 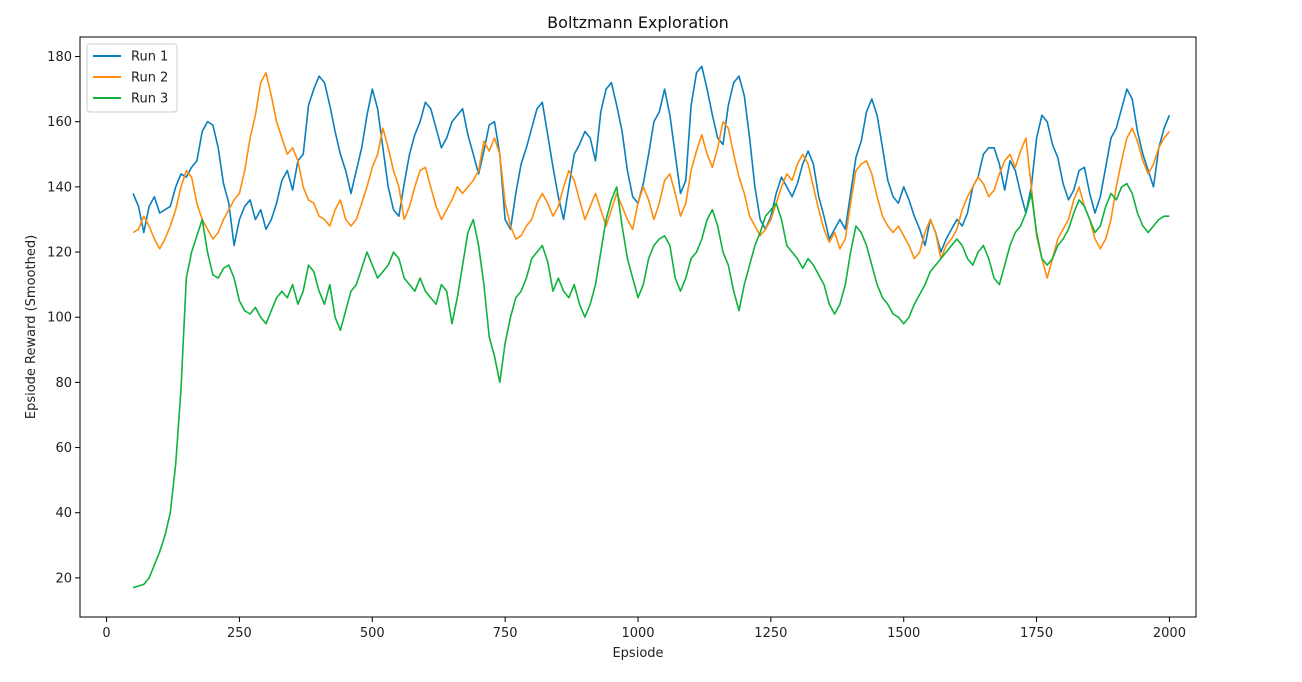 I want to click on x-axis: 0 250 500 750 1000 1250 1500 1750 2000, so click(x=644, y=629).